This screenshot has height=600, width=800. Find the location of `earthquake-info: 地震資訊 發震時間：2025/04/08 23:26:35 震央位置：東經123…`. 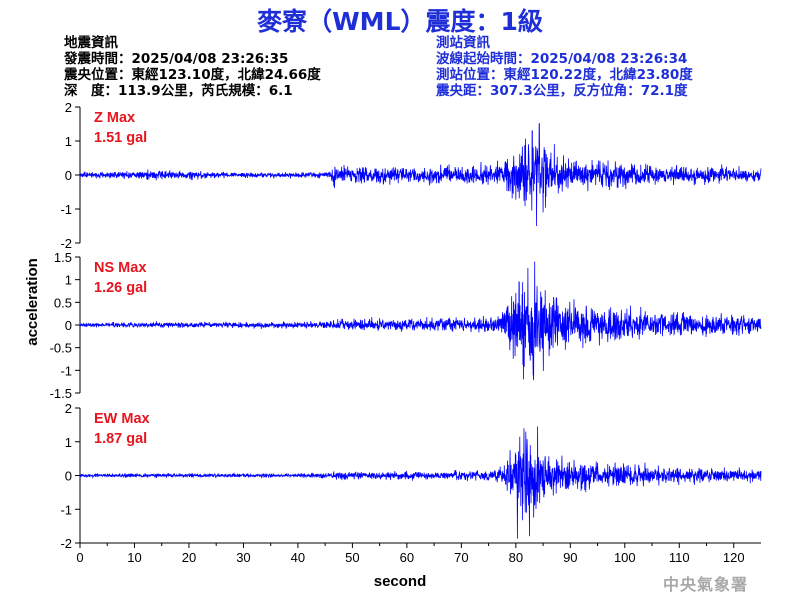

earthquake-info: 地震資訊 發震時間：2025/04/08 23:26:35 震央位置：東經123… is located at coordinates (192, 67).